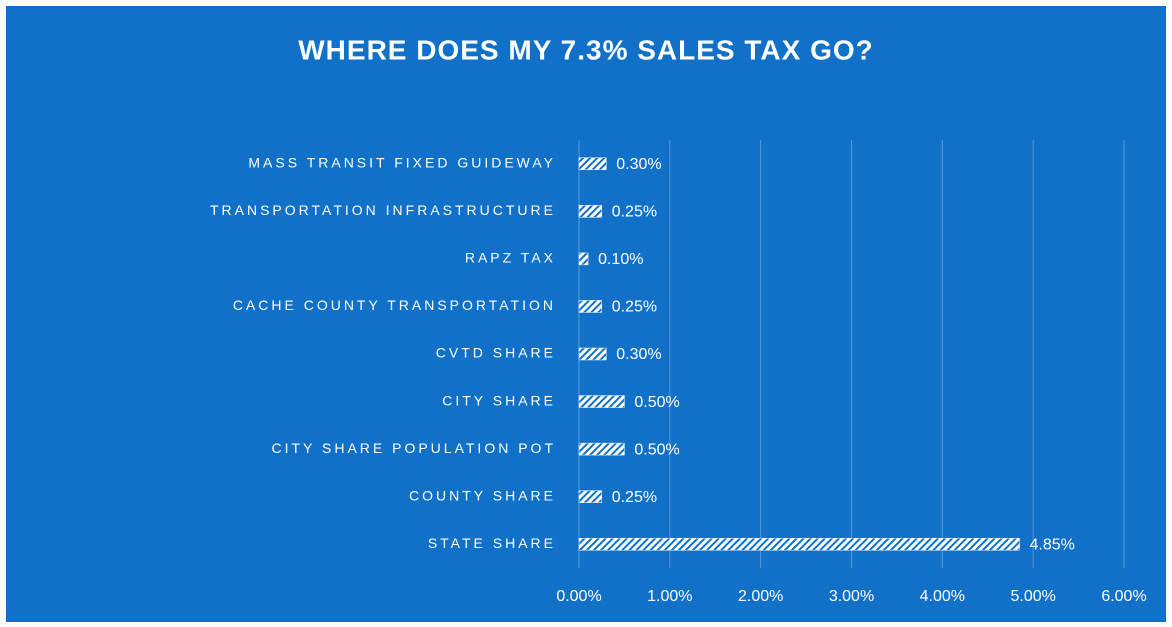 This screenshot has width=1172, height=627. Describe the element at coordinates (413, 448) in the screenshot. I see `y-tick-label: CITY SHARE POPULATION POT` at that location.